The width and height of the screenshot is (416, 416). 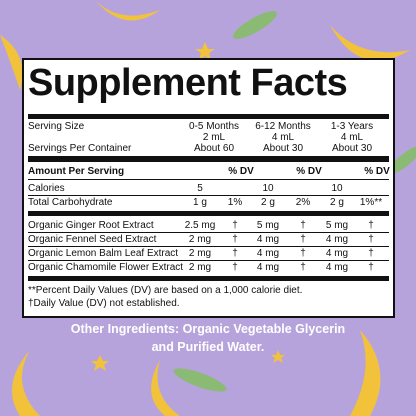 What do you see at coordinates (76, 171) in the screenshot?
I see `header: Amount Per Serving` at bounding box center [76, 171].